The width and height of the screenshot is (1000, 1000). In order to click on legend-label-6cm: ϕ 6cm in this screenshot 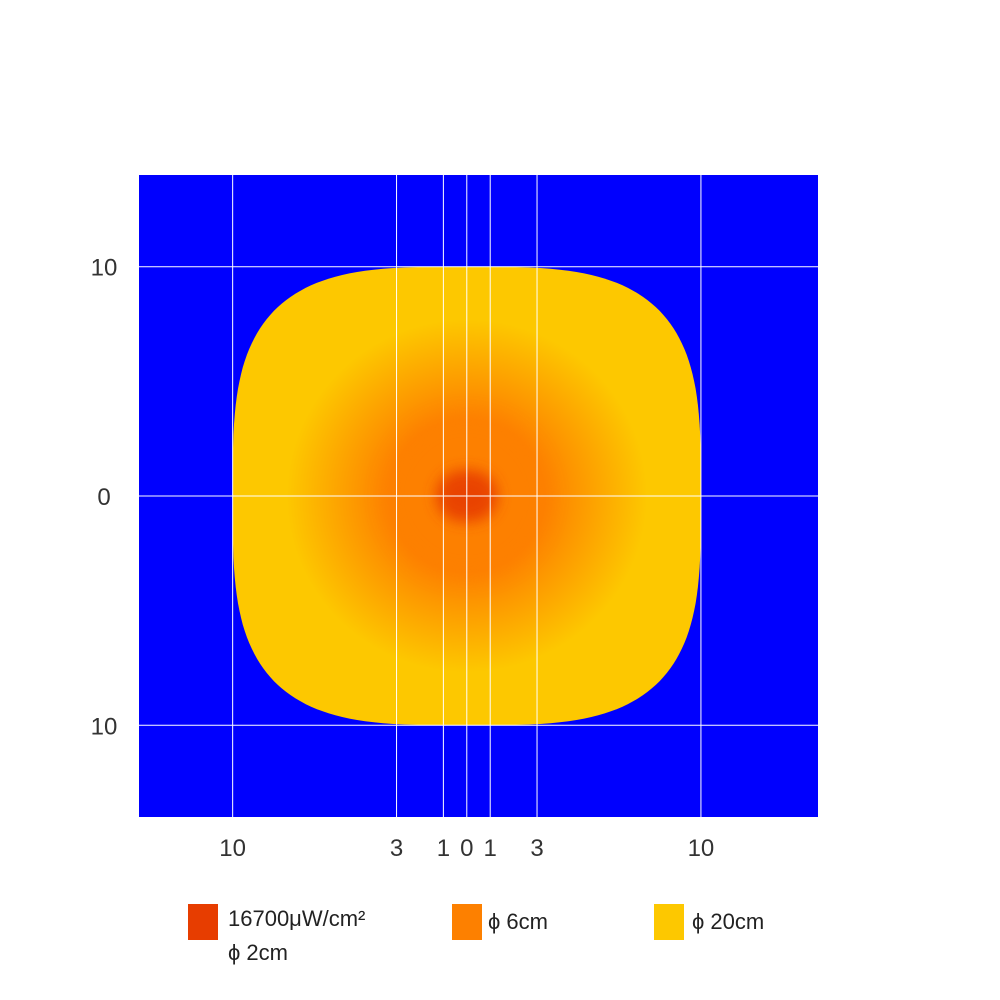, I will do `click(518, 921)`.